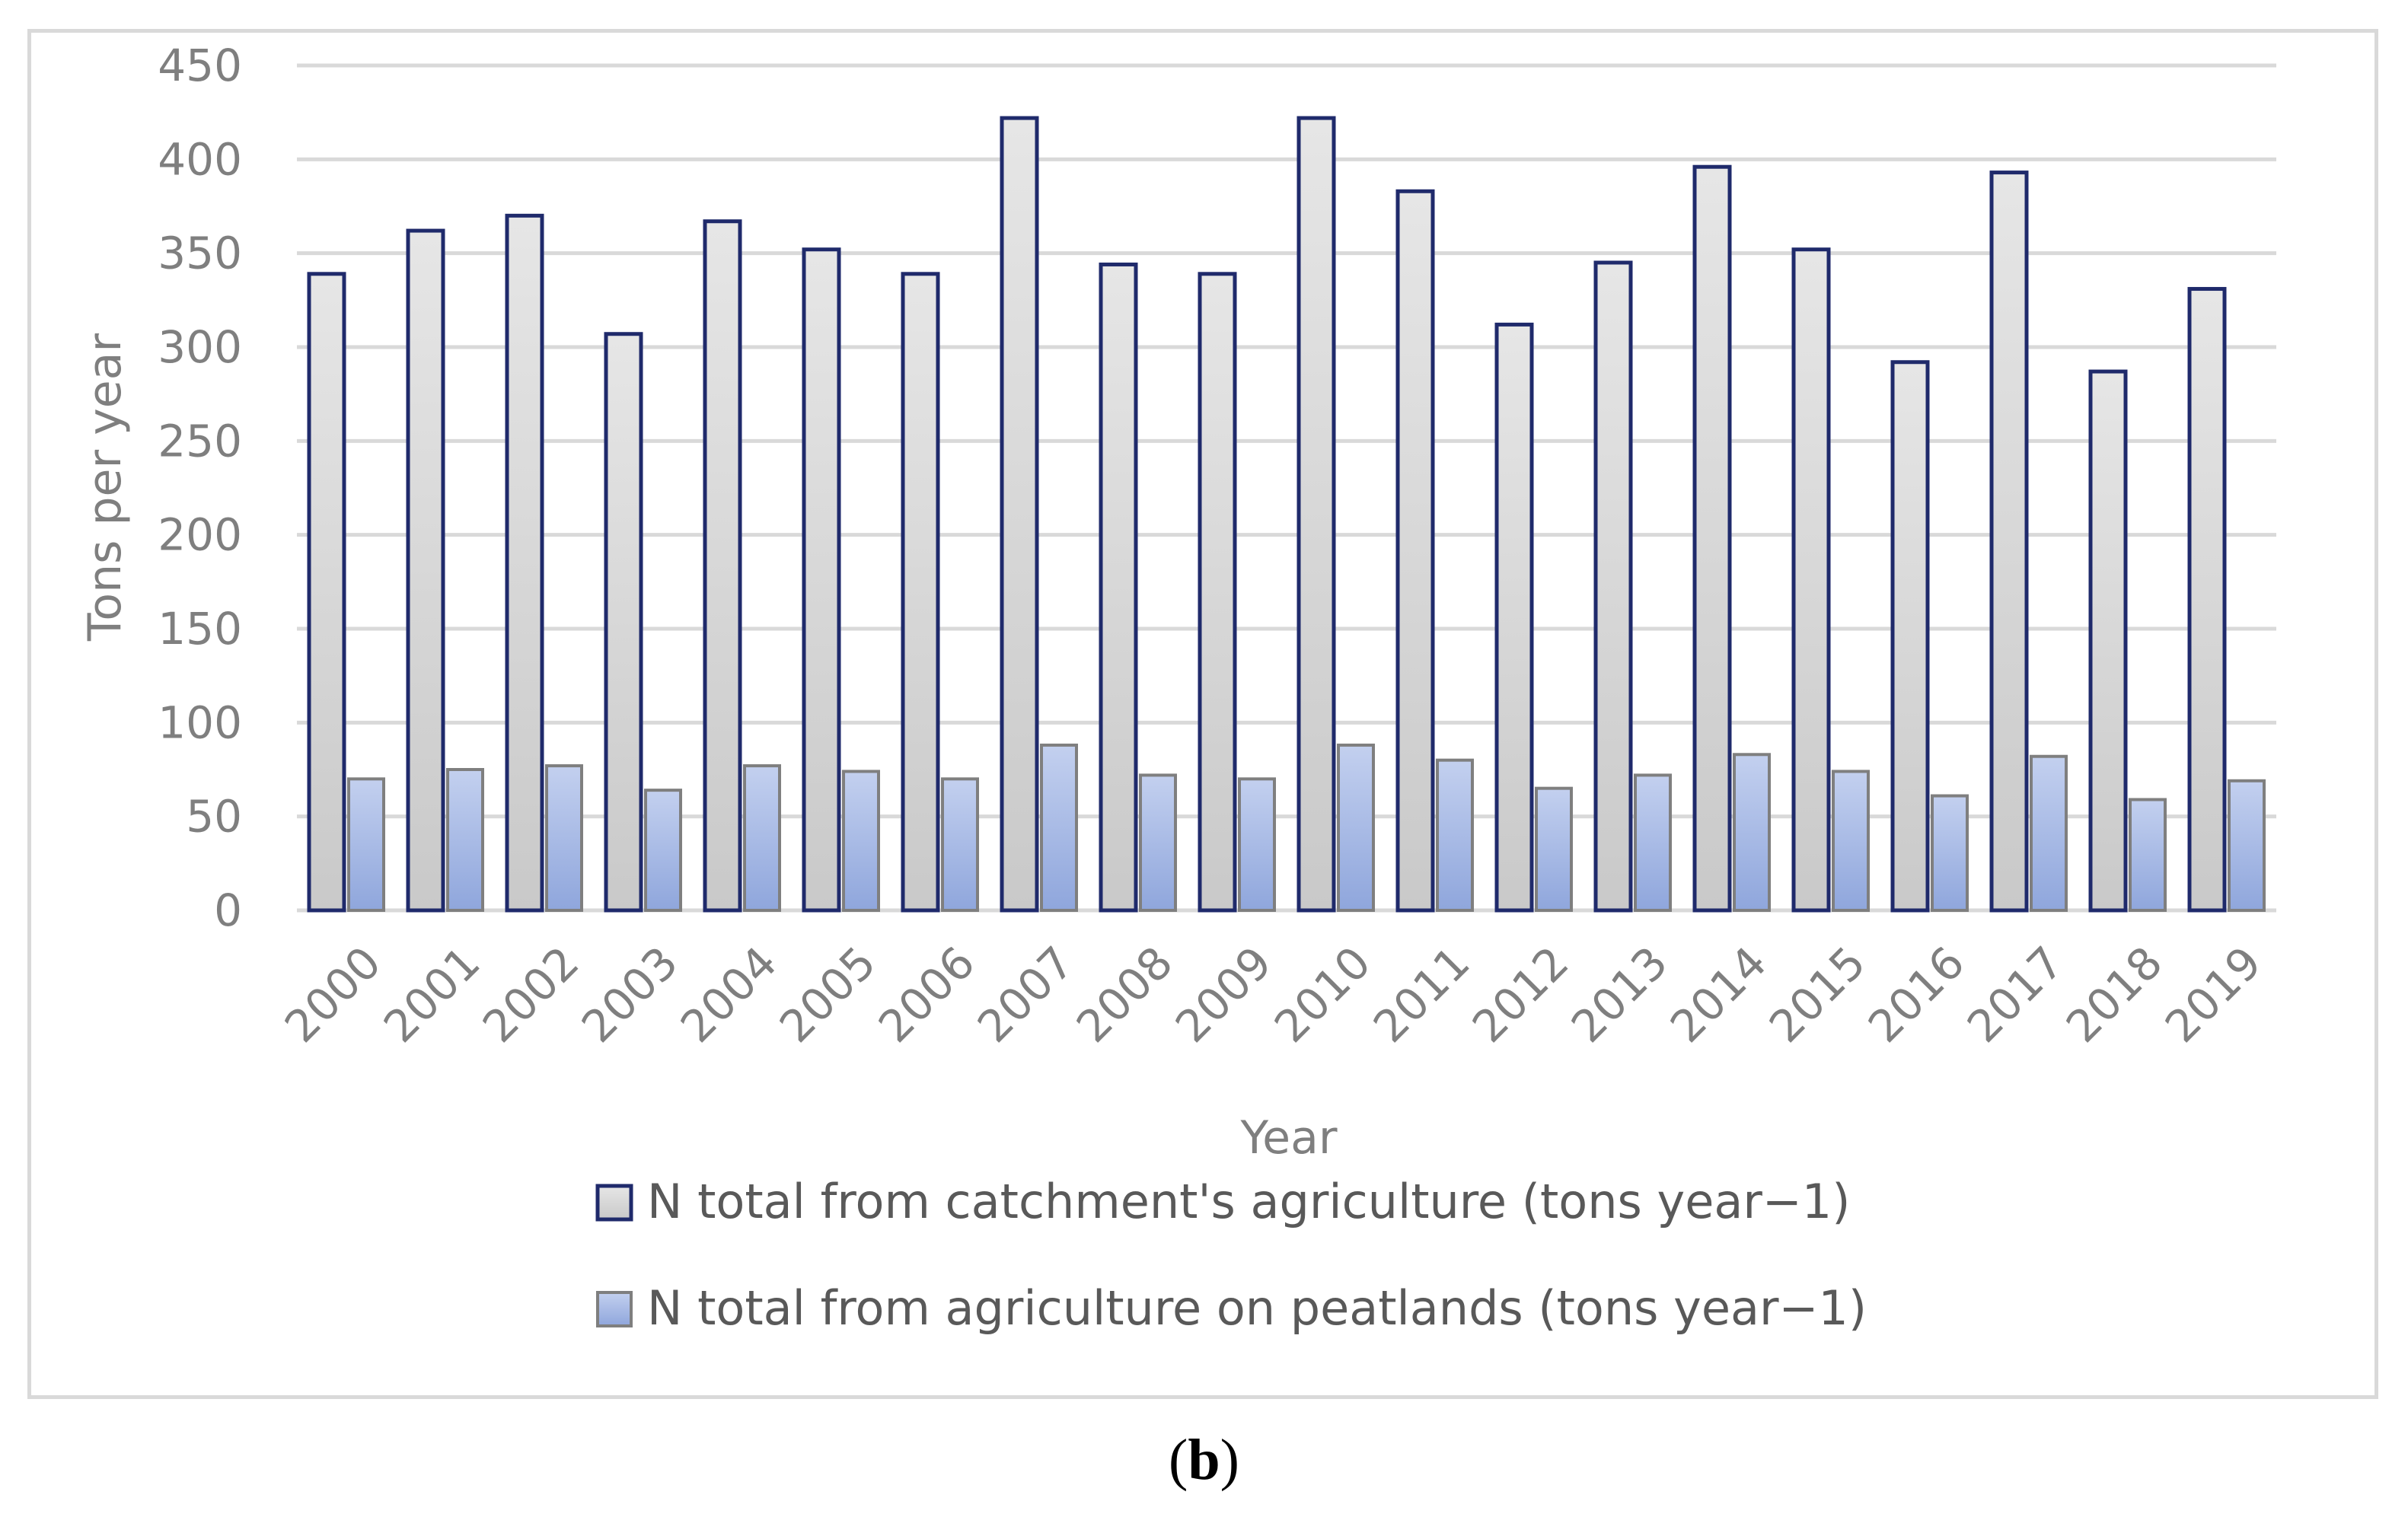 The width and height of the screenshot is (2408, 1517). What do you see at coordinates (200, 441) in the screenshot?
I see `y-tick-label: 250` at bounding box center [200, 441].